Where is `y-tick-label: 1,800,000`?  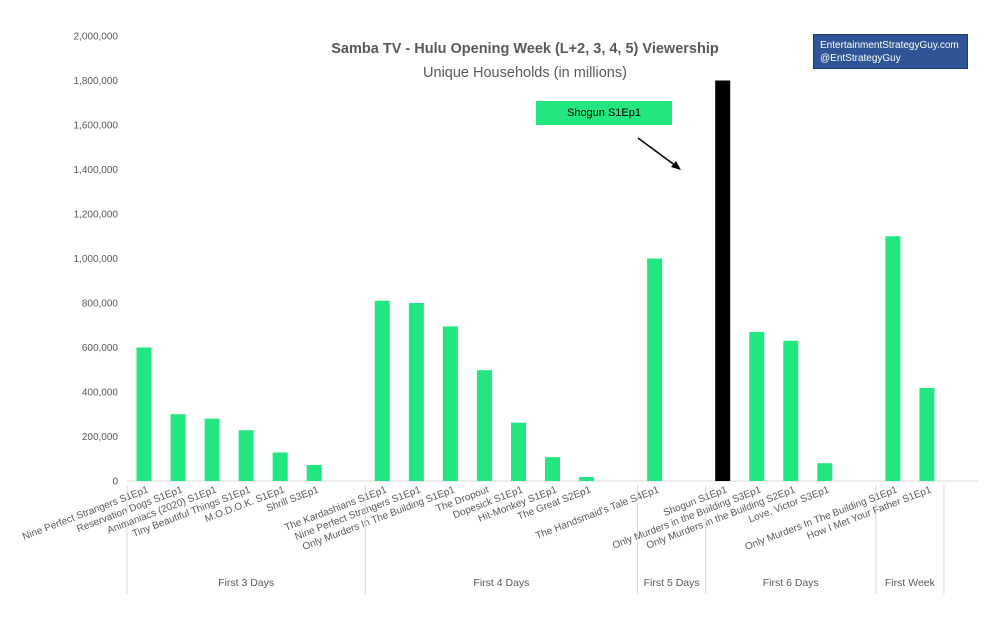
y-tick-label: 1,800,000 is located at coordinates (96, 81).